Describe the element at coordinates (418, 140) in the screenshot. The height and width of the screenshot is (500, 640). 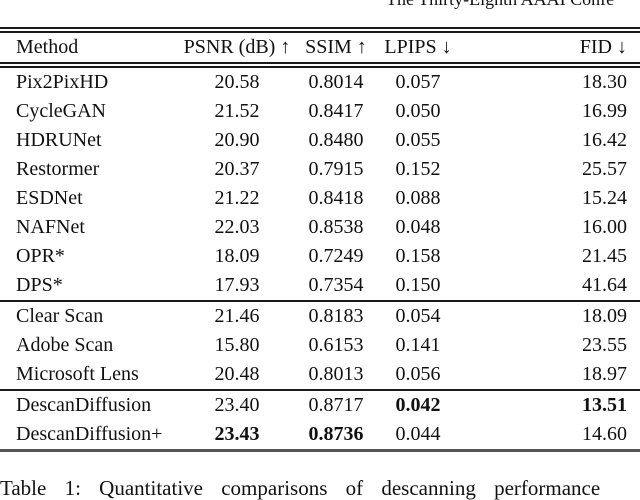
I see `lpips-cell: 0.055` at that location.